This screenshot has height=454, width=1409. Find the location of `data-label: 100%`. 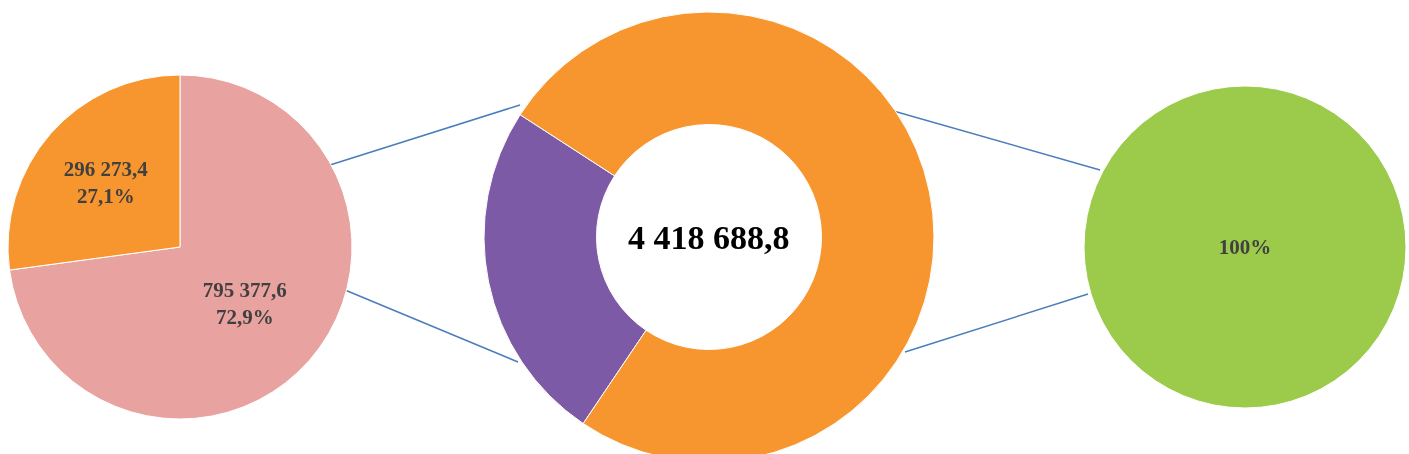

data-label: 100% is located at coordinates (1245, 247).